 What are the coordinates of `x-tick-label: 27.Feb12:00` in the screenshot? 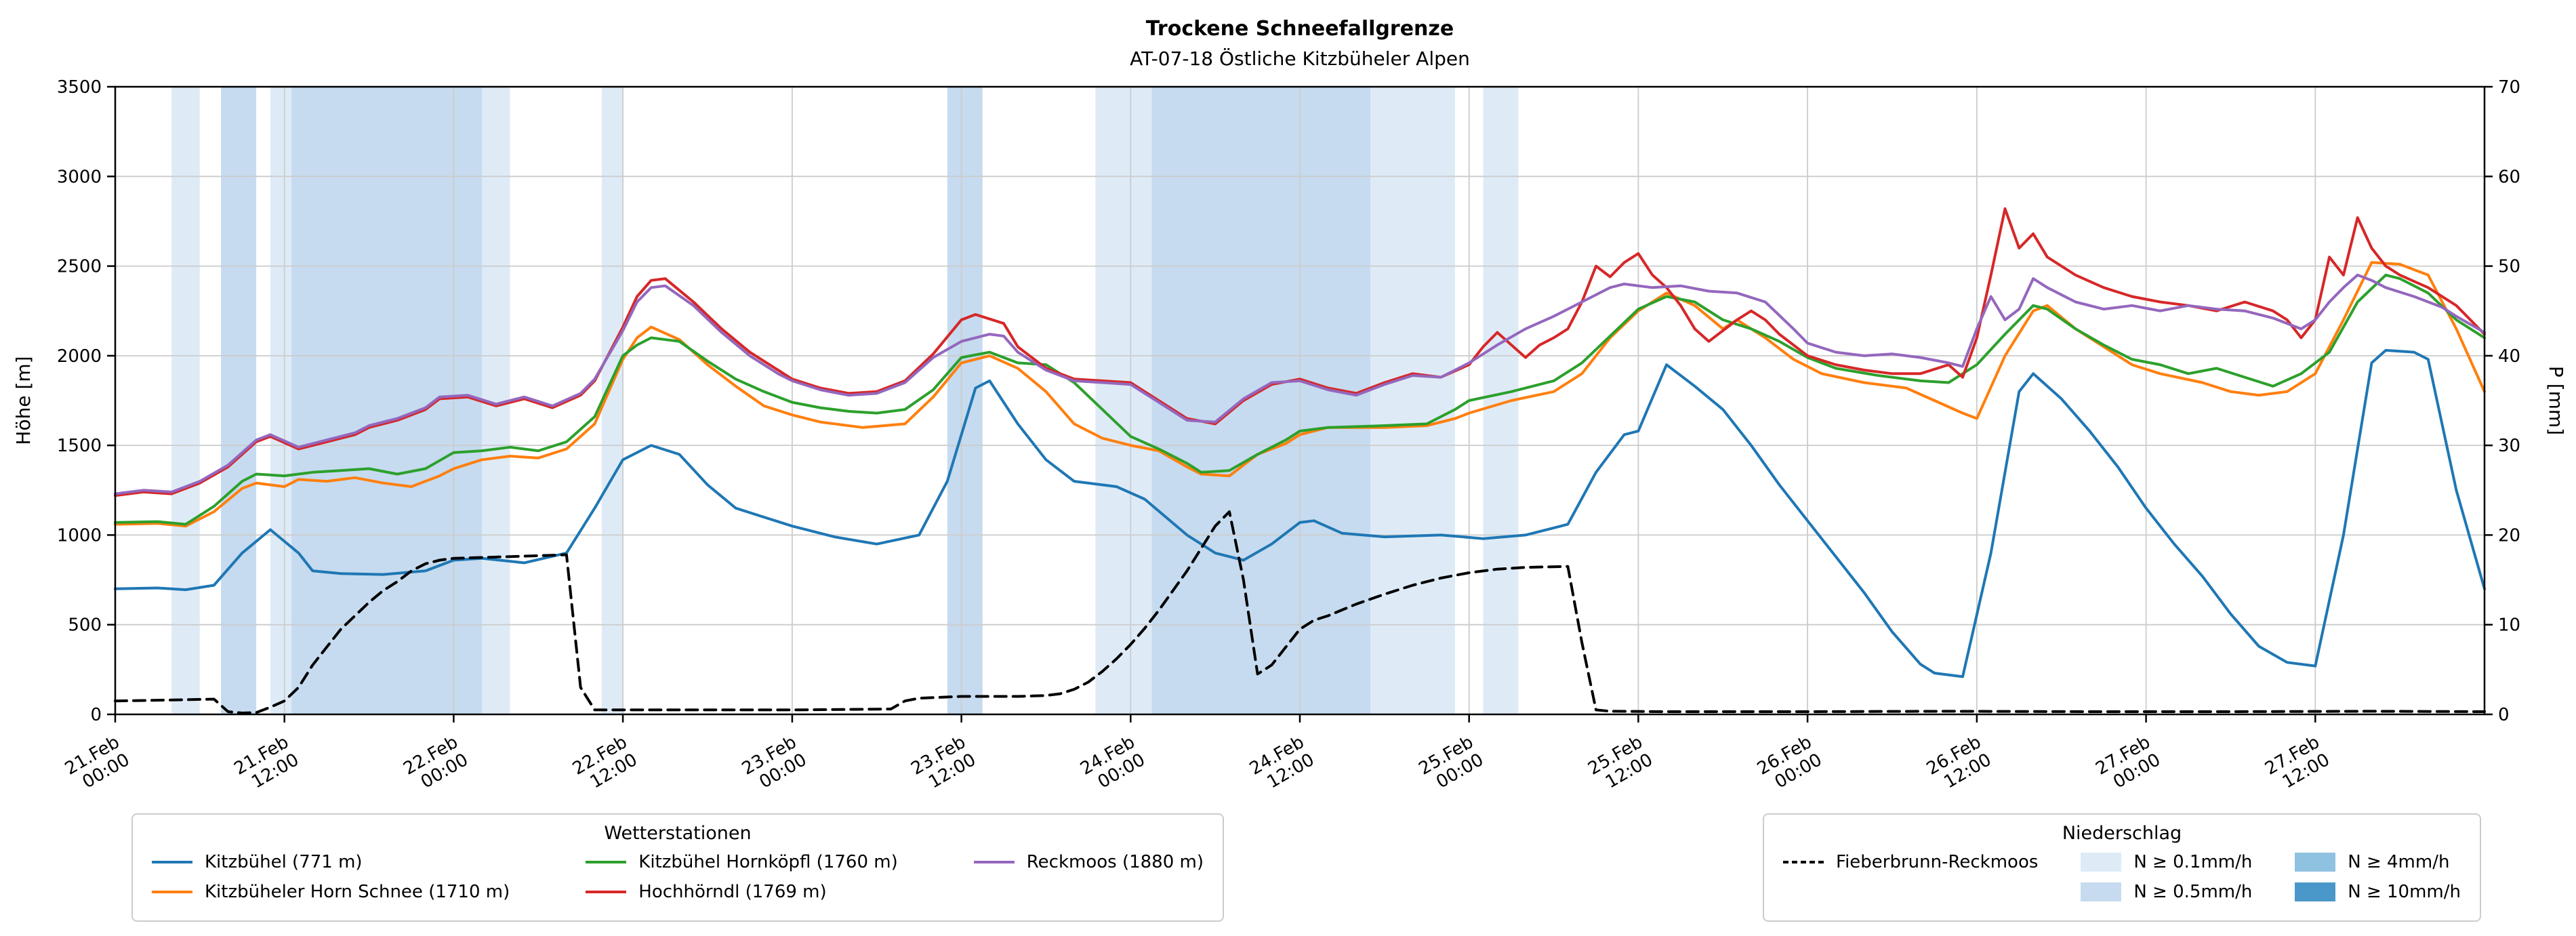 It's located at (2298, 765).